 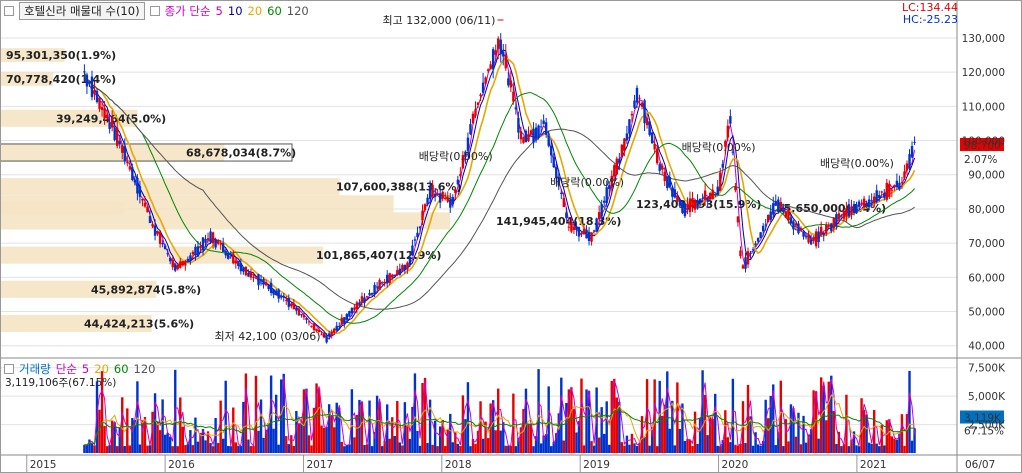 What do you see at coordinates (9, 369) in the screenshot?
I see `volume-collapse-icon` at bounding box center [9, 369].